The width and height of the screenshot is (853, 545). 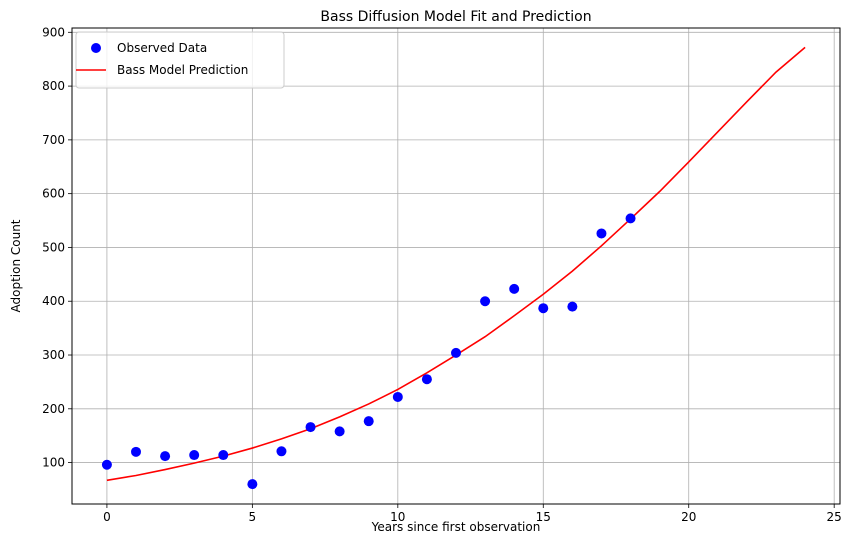 What do you see at coordinates (397, 517) in the screenshot?
I see `x-tick-label: 10` at bounding box center [397, 517].